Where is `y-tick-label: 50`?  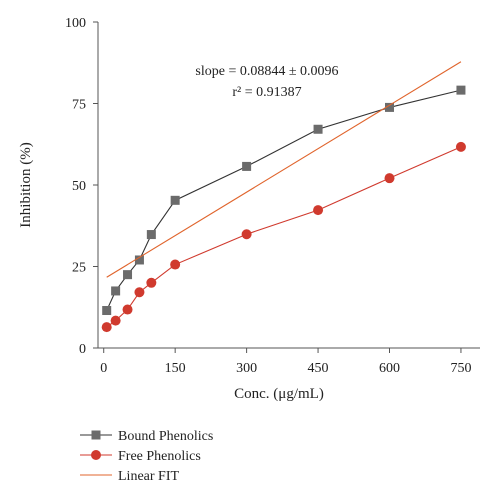
y-tick-label: 50 is located at coordinates (79, 186).